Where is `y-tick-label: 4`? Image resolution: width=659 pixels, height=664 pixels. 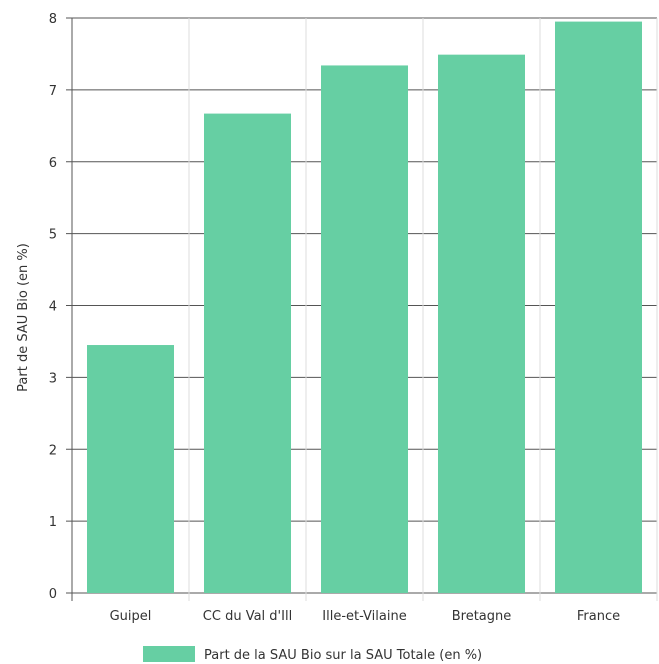
y-tick-label: 4 is located at coordinates (53, 307).